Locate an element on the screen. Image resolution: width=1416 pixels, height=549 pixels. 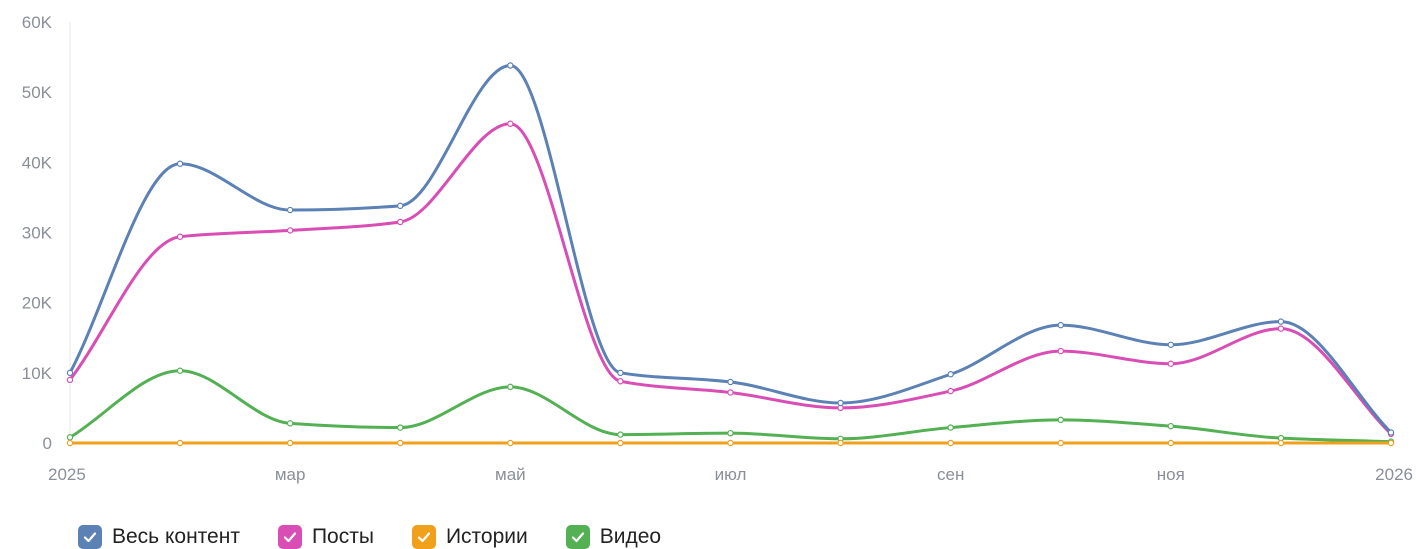
y-axis-ticks: 0 10K 20K 30K 40K 50K 60K is located at coordinates (37, 233).